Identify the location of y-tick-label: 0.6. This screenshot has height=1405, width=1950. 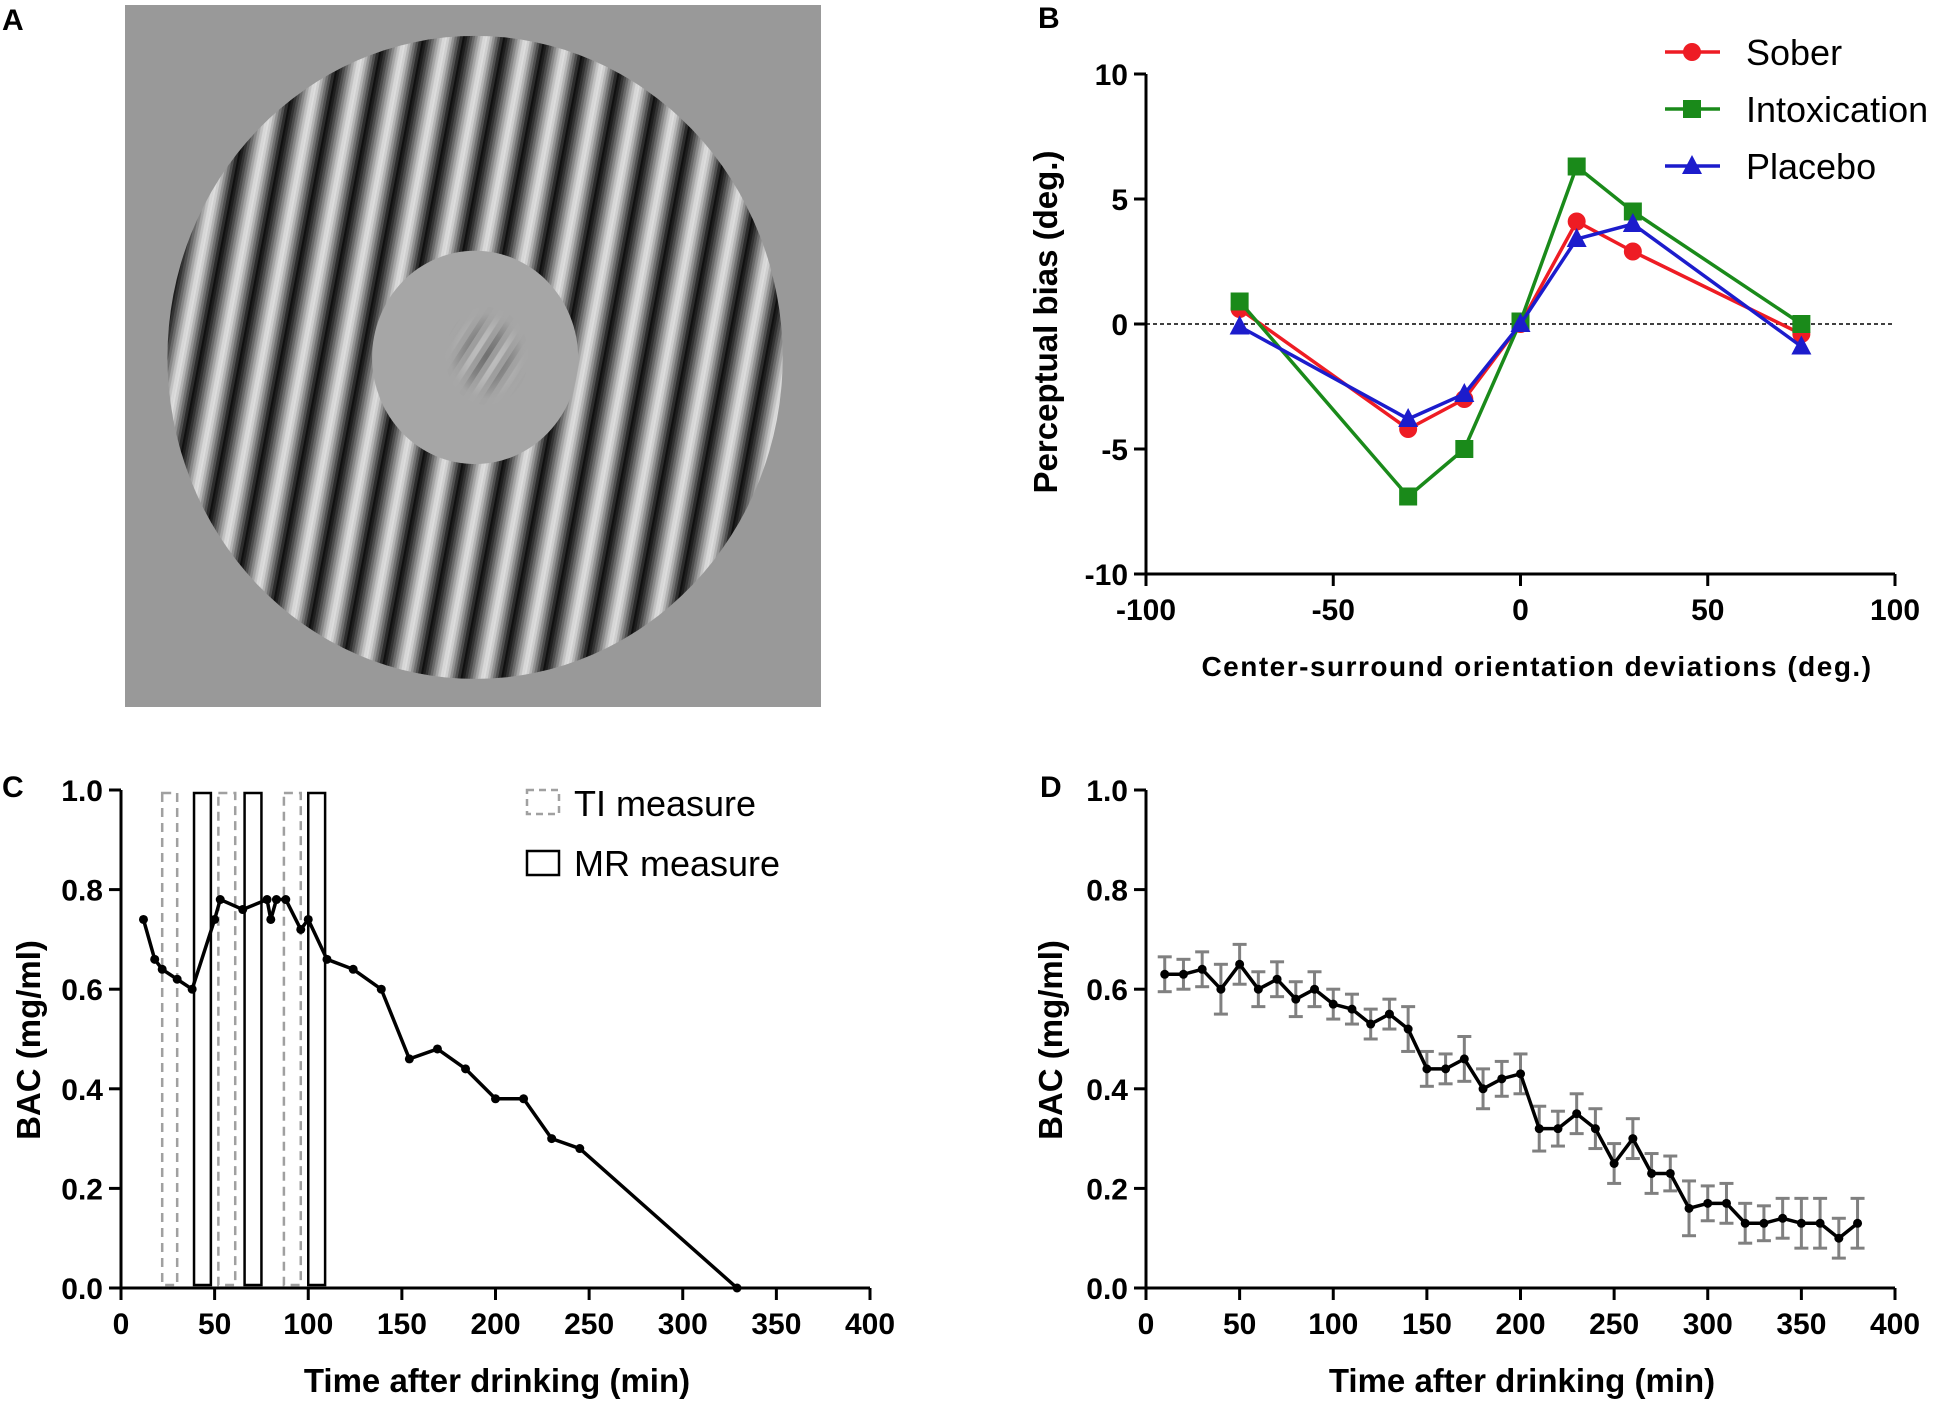
(82, 990).